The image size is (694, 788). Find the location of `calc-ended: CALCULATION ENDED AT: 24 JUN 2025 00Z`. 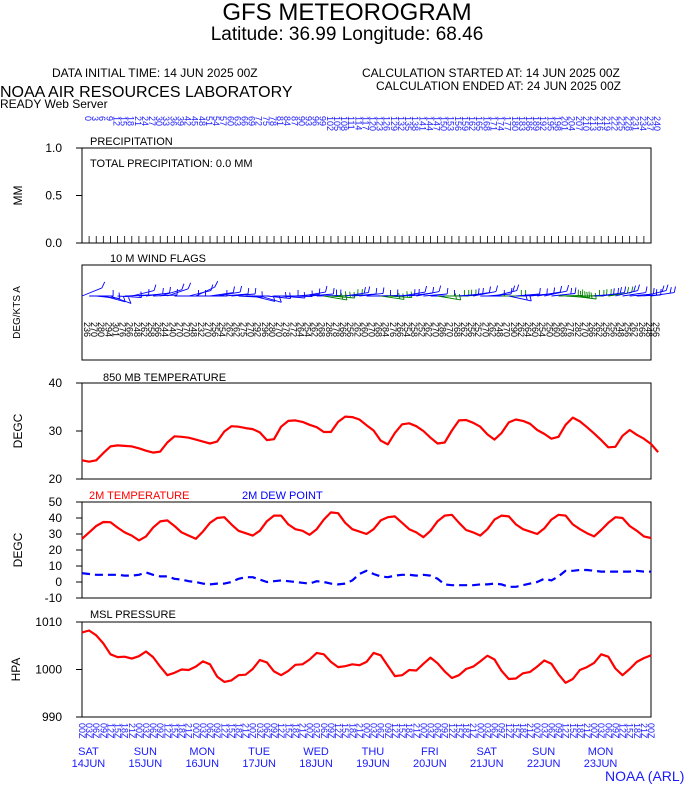

calc-ended: CALCULATION ENDED AT: 24 JUN 2025 00Z is located at coordinates (498, 86).